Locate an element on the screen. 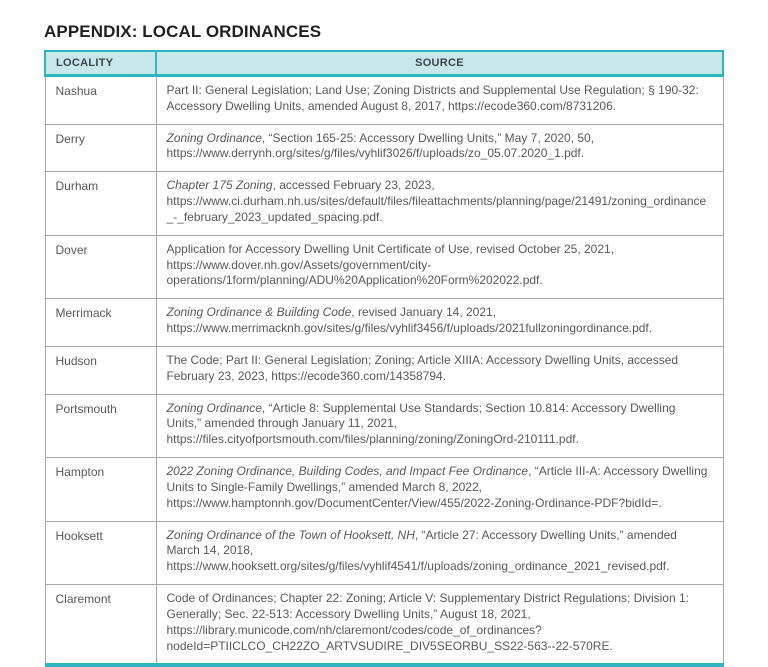  table-header: LOCALITY SOURCE is located at coordinates (384, 63).